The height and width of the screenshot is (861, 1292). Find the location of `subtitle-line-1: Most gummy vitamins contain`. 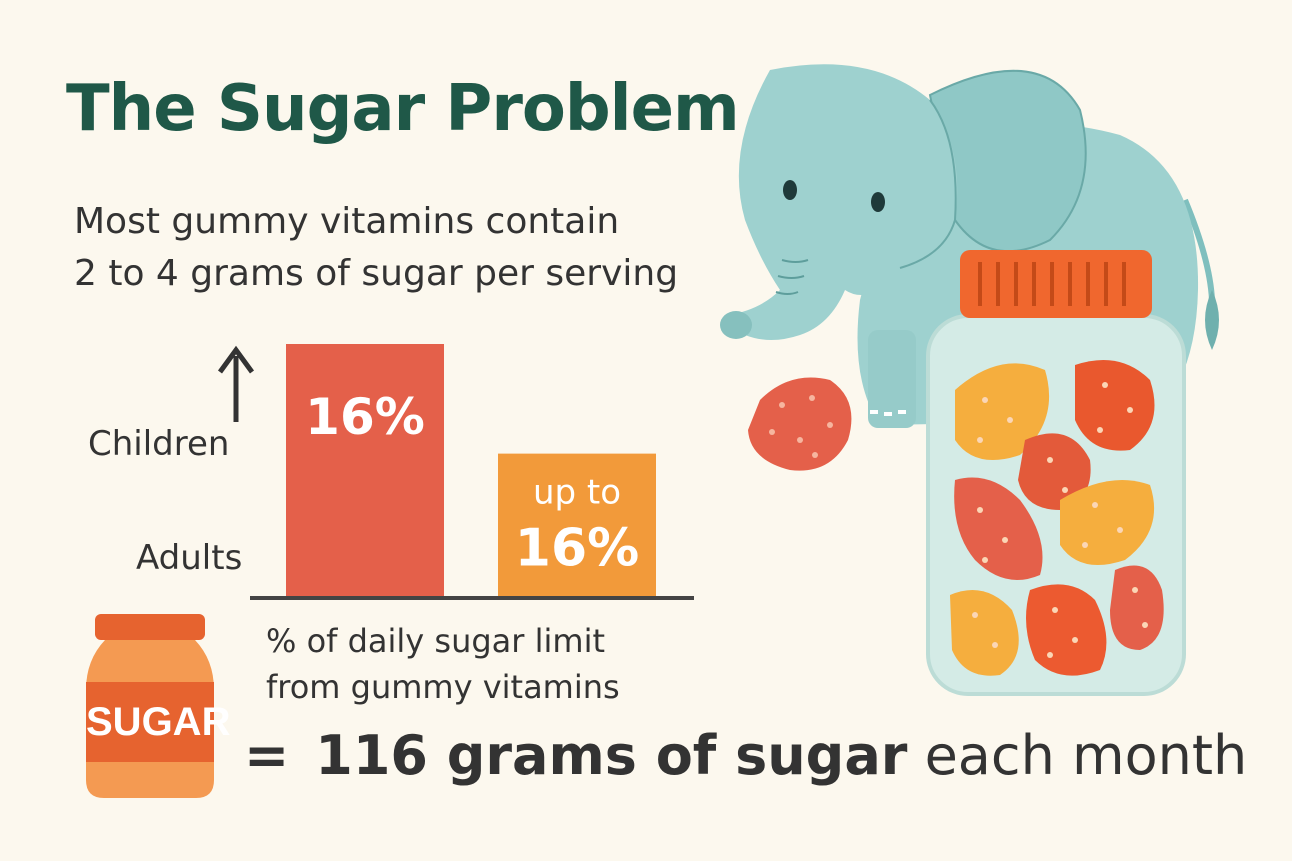

subtitle-line-1: Most gummy vitamins contain is located at coordinates (347, 221).